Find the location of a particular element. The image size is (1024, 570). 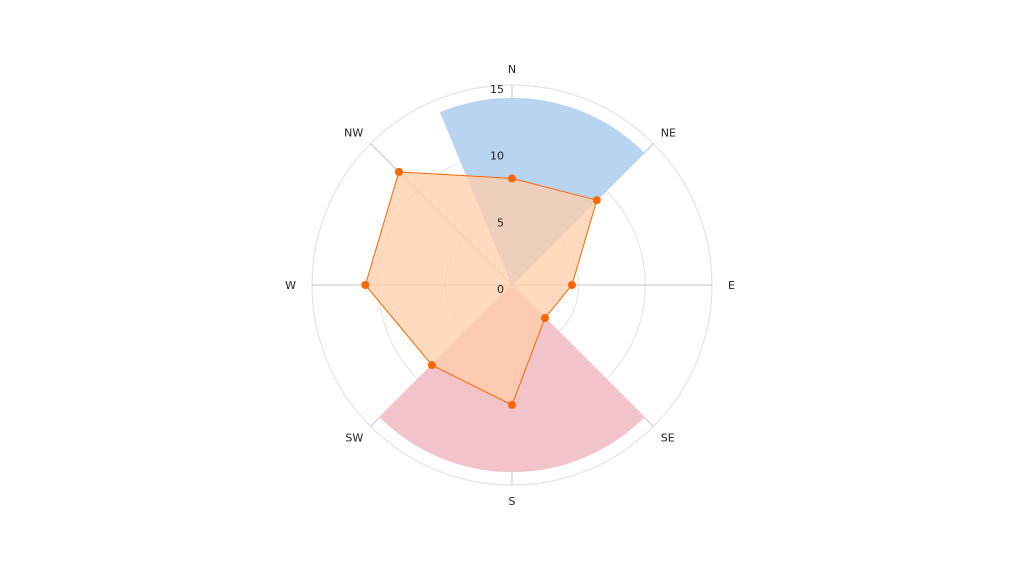

series-point-w is located at coordinates (365, 285).